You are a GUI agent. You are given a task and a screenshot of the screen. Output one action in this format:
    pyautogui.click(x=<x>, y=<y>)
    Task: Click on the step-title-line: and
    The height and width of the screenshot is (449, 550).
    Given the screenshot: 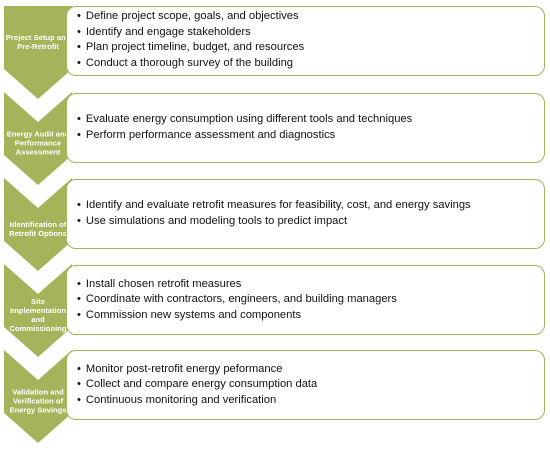 What is the action you would take?
    pyautogui.click(x=38, y=319)
    